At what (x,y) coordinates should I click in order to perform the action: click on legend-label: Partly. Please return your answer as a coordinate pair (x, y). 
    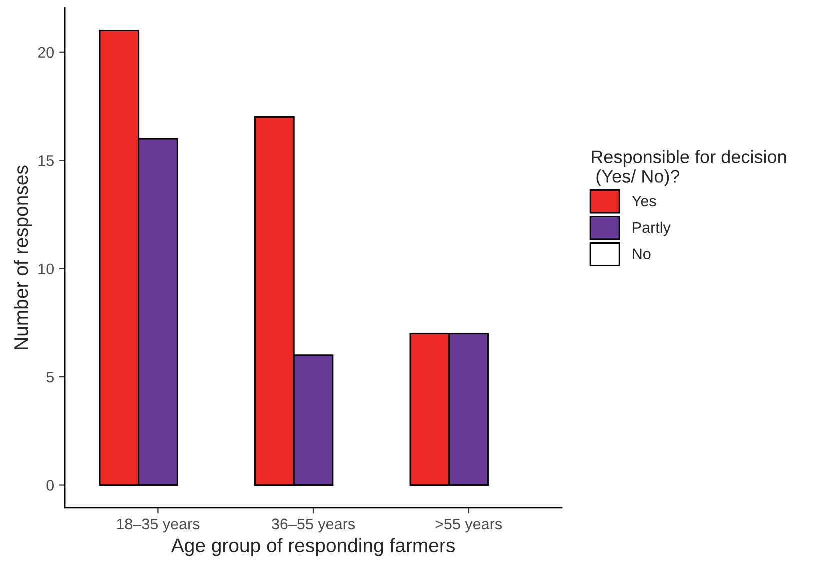
    Looking at the image, I should click on (652, 229).